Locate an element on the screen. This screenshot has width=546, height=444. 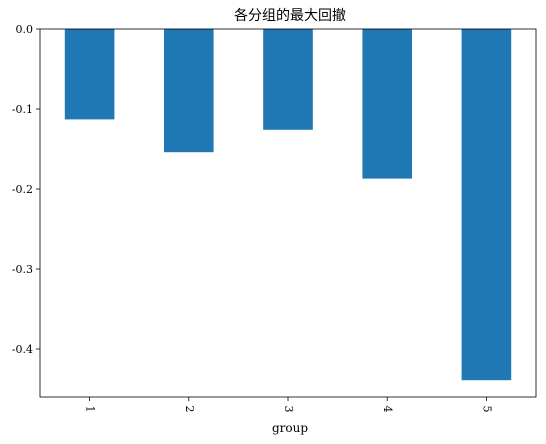
x-tick-label: 4 is located at coordinates (387, 409).